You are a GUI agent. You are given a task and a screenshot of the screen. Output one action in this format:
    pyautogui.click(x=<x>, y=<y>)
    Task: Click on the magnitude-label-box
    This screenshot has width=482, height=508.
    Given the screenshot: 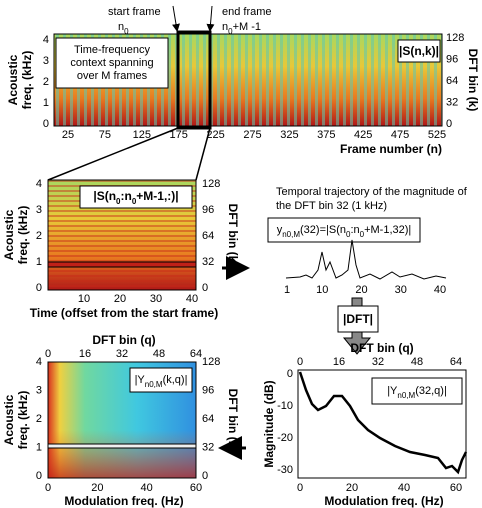 What is the action you would take?
    pyautogui.click(x=417, y=391)
    